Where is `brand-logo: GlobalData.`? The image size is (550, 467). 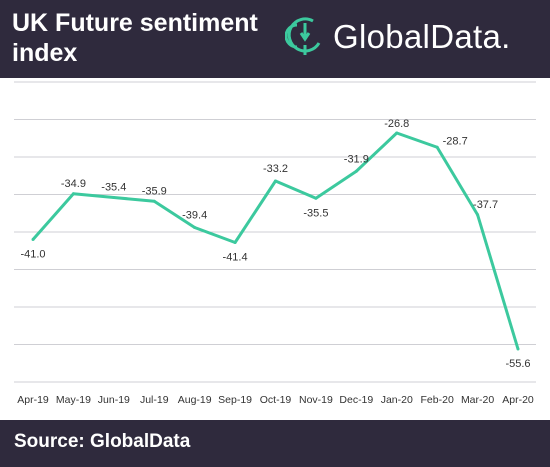 brand-logo: GlobalData. is located at coordinates (398, 37).